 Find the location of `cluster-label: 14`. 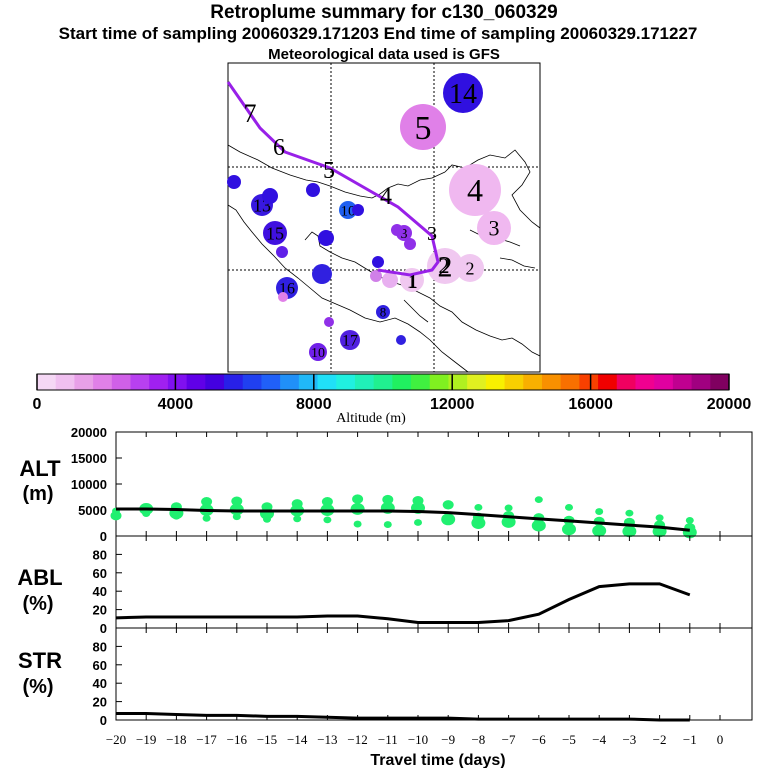

cluster-label: 14 is located at coordinates (463, 94).